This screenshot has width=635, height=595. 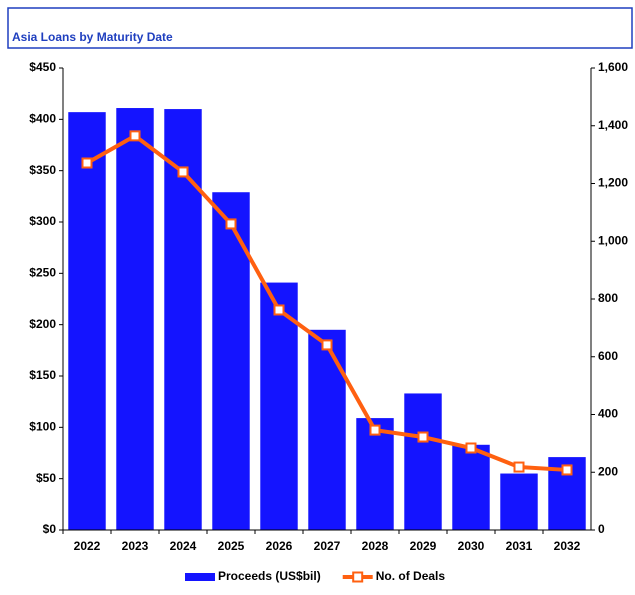 What do you see at coordinates (42, 324) in the screenshot?
I see `y-tick-label: $200` at bounding box center [42, 324].